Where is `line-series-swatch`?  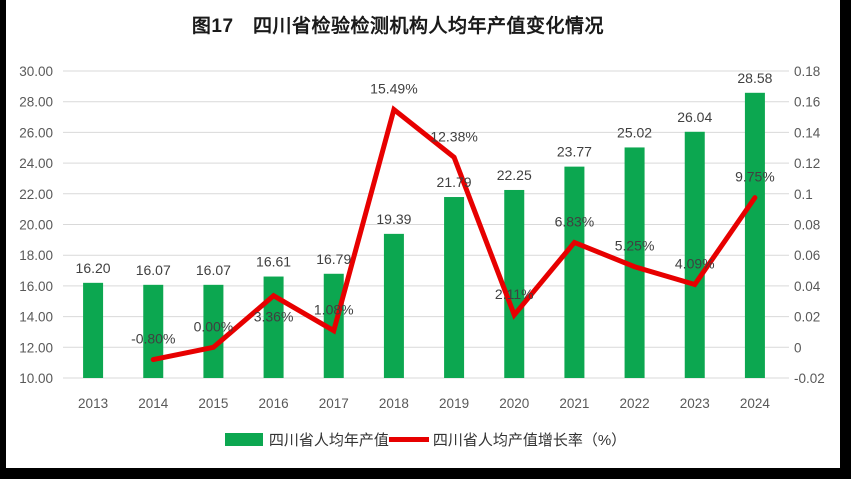
line-series-swatch is located at coordinates (408, 439).